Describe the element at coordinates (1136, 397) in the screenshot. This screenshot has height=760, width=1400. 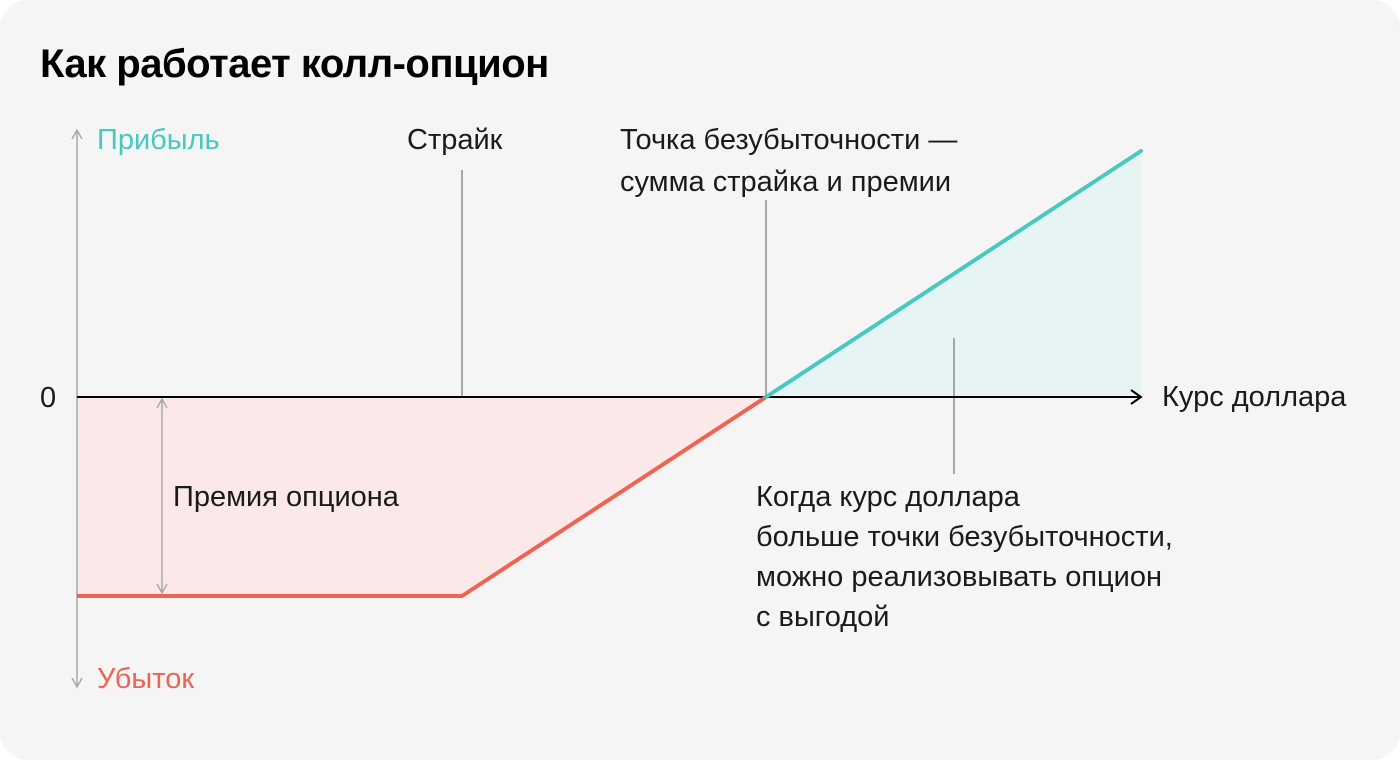
I see `x-axis-arrow` at that location.